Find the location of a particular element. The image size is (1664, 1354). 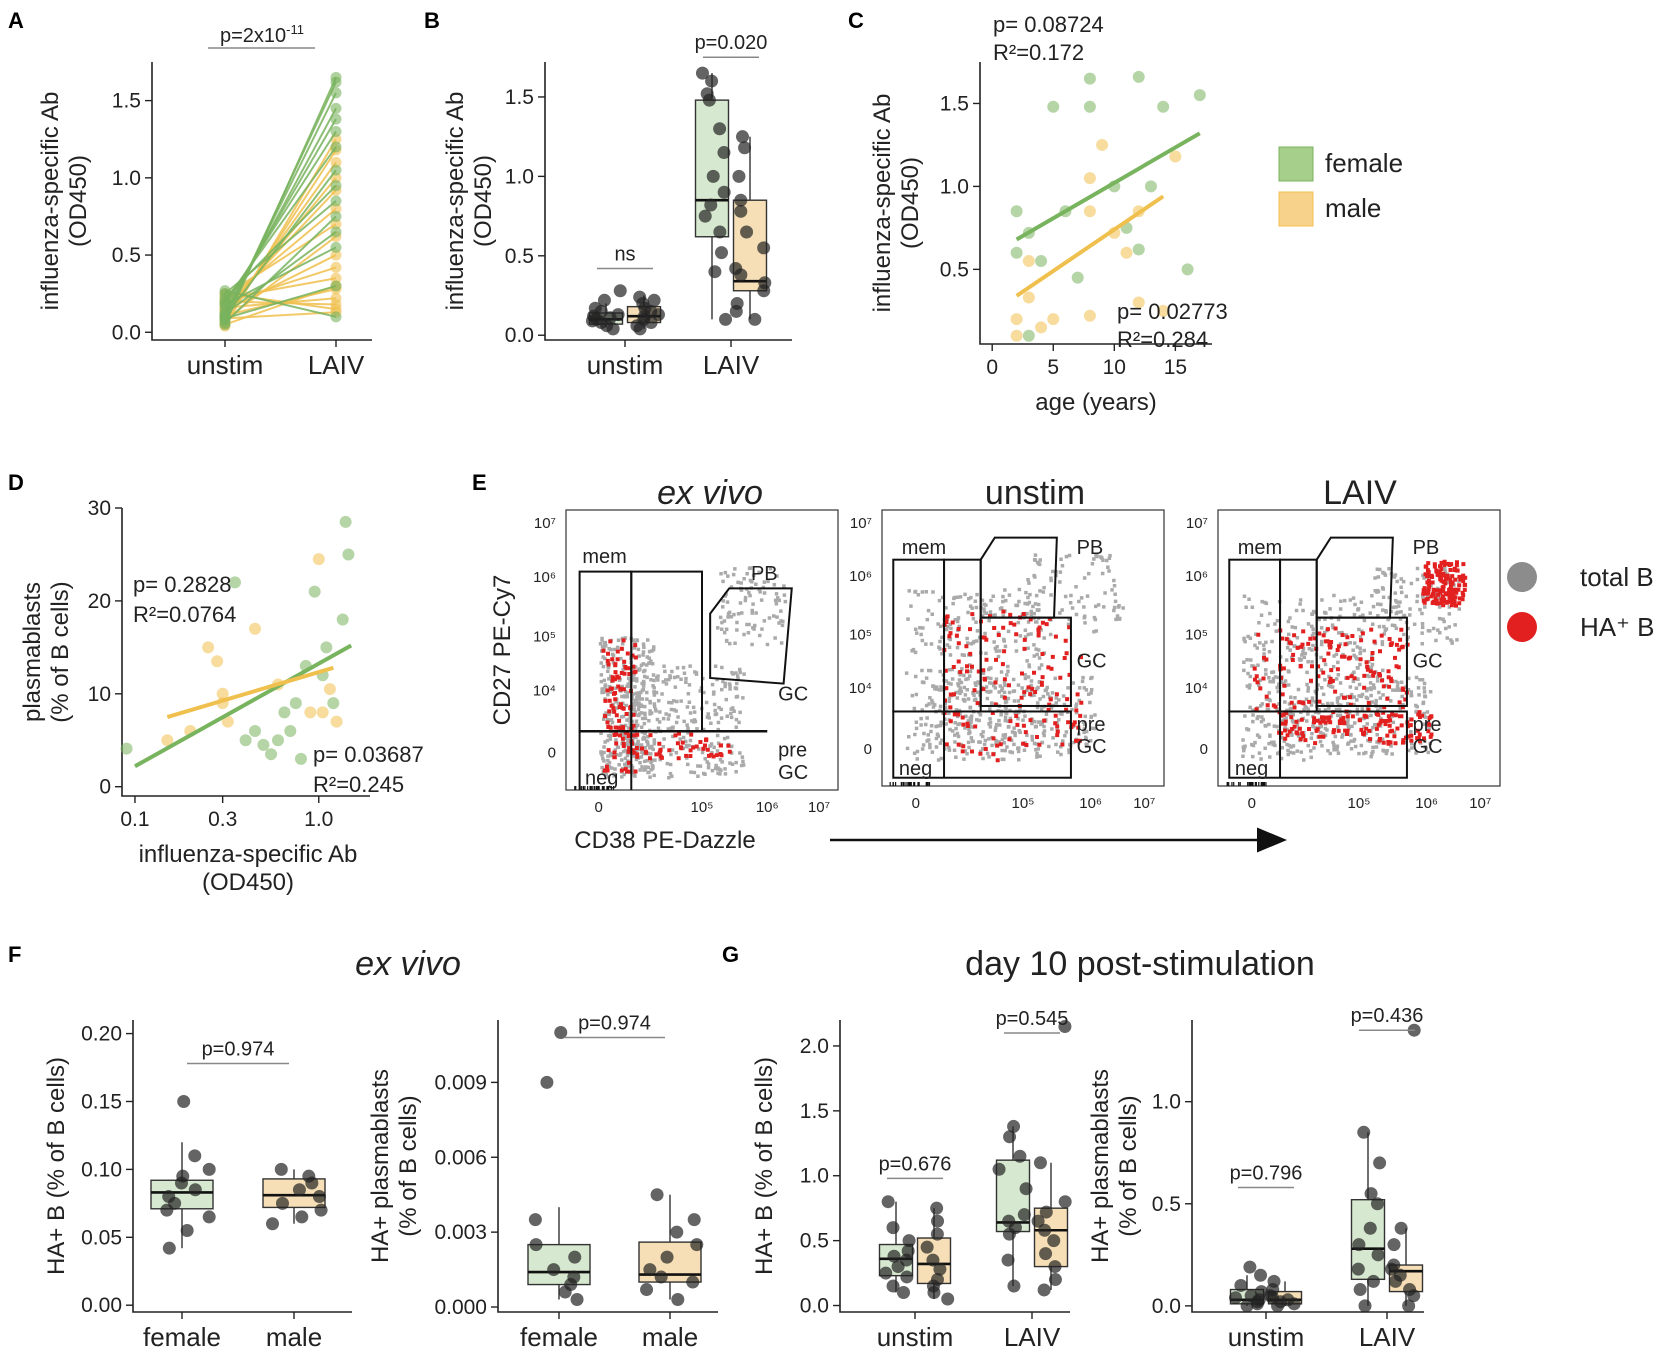

x-category-label: unstim is located at coordinates (915, 1337).